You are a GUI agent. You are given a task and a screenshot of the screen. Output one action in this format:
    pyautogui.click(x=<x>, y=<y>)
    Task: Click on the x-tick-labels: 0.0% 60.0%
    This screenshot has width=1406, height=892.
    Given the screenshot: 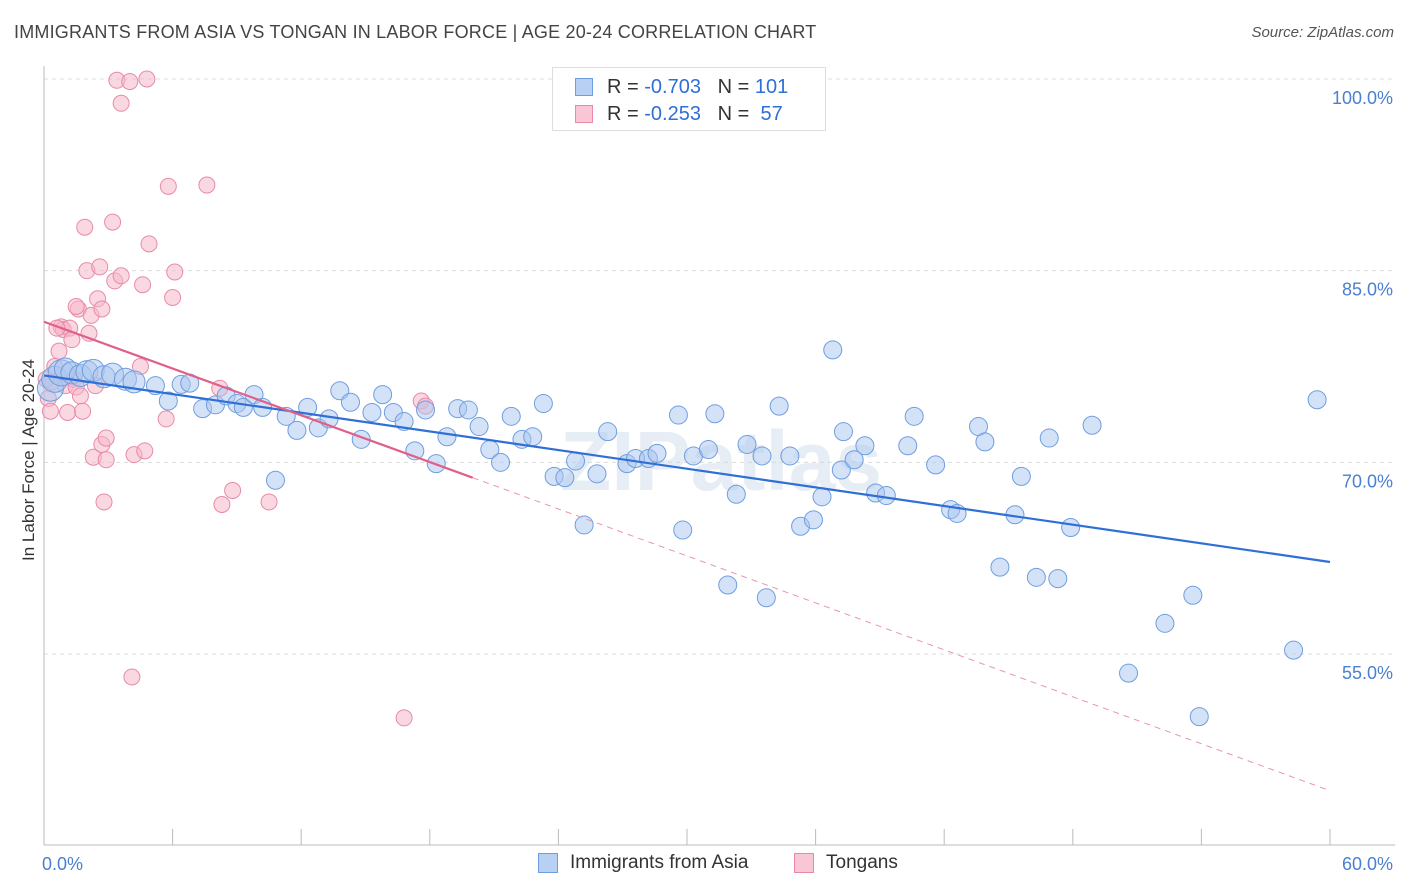 What is the action you would take?
    pyautogui.click(x=717, y=864)
    